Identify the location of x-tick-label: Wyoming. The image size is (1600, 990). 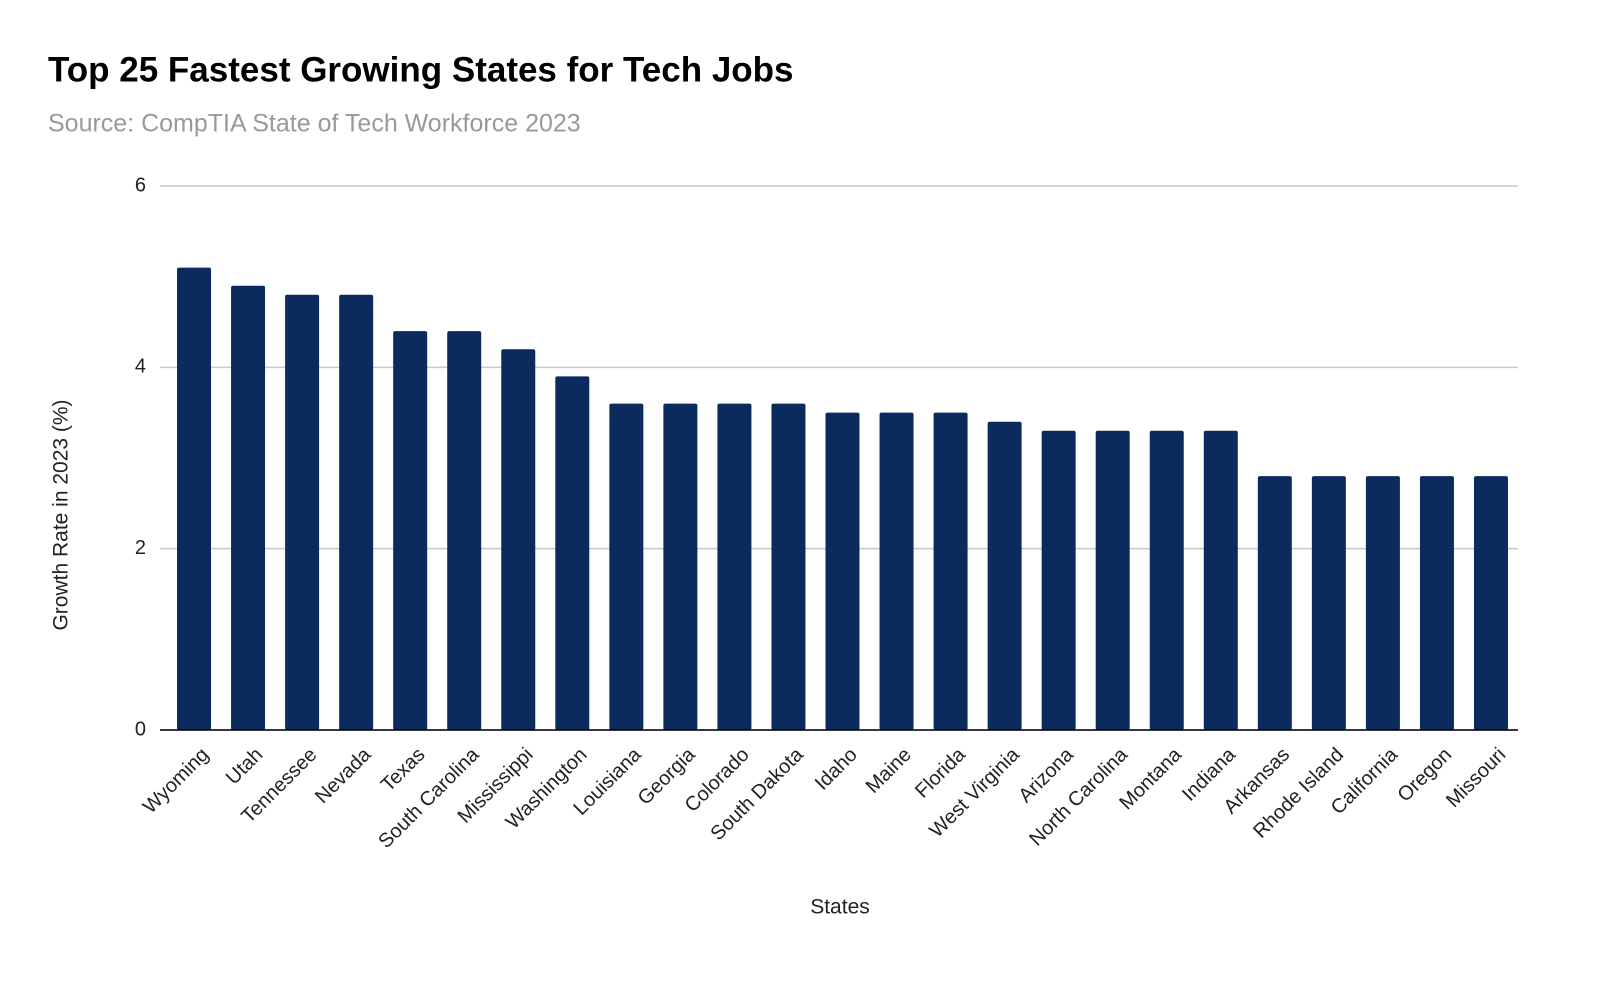
(176, 781).